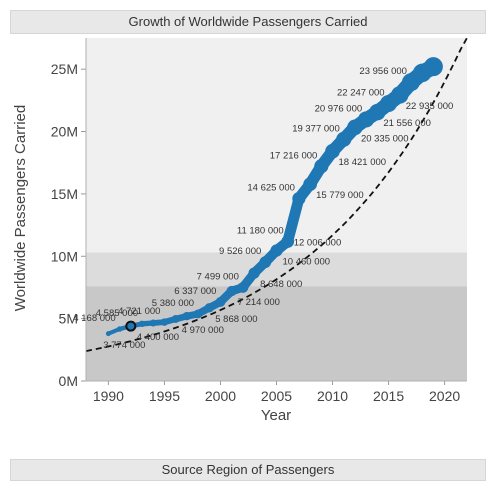 The width and height of the screenshot is (500, 486). I want to click on data-label: 5 380 000, so click(173, 303).